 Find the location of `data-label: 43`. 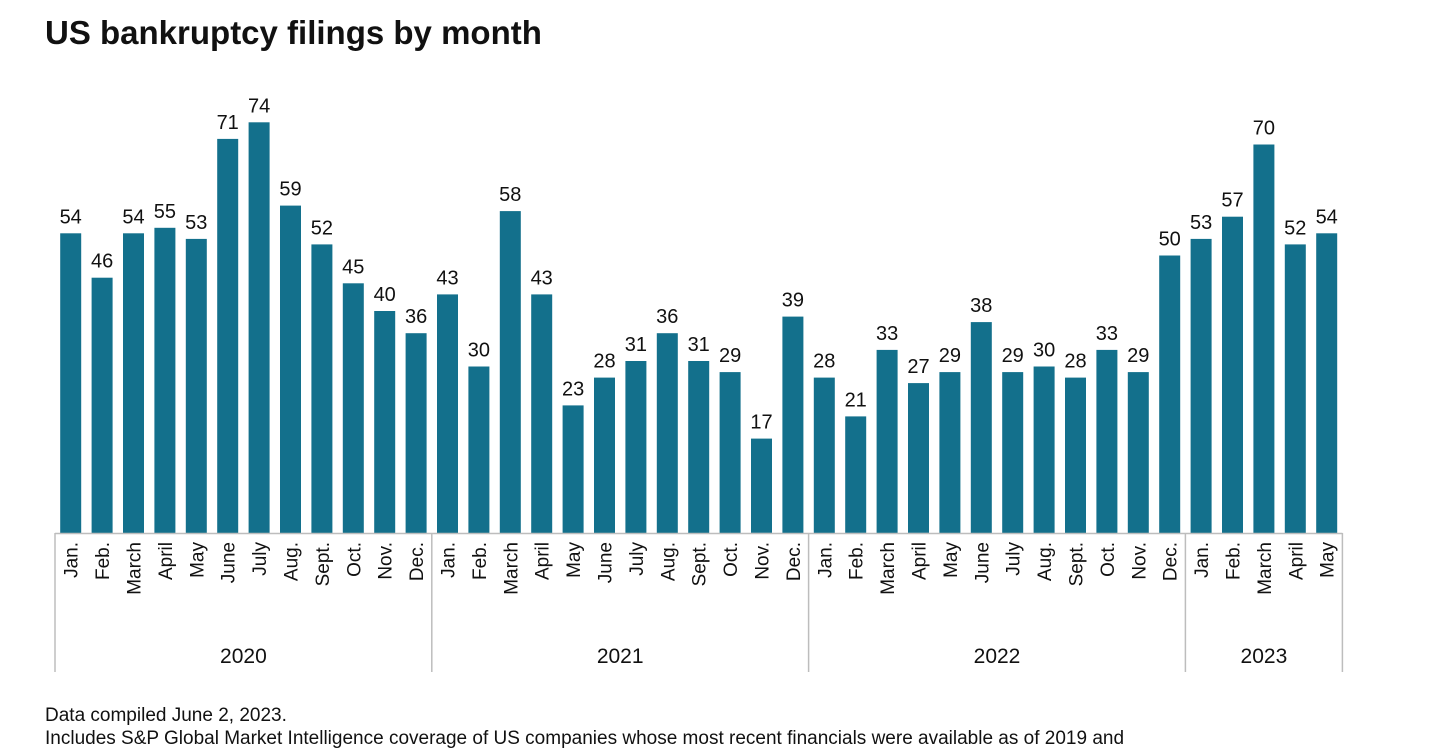

data-label: 43 is located at coordinates (542, 278).